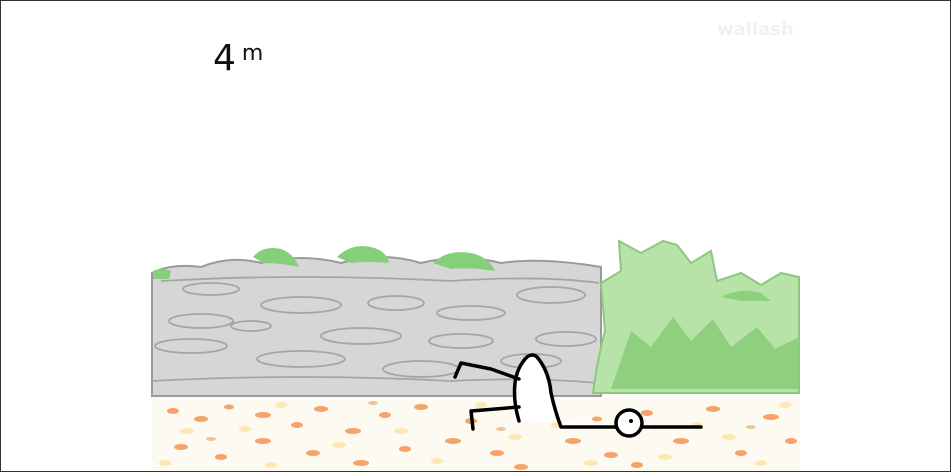 The image size is (951, 472). Describe the element at coordinates (607, 391) in the screenshot. I see `figure-body` at that location.